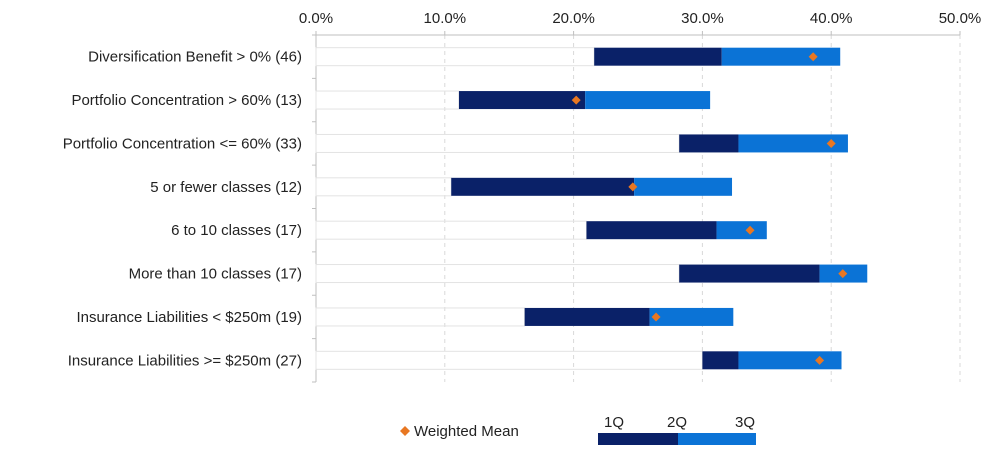  Describe the element at coordinates (702, 18) in the screenshot. I see `x-tick-label: 30.0%` at that location.